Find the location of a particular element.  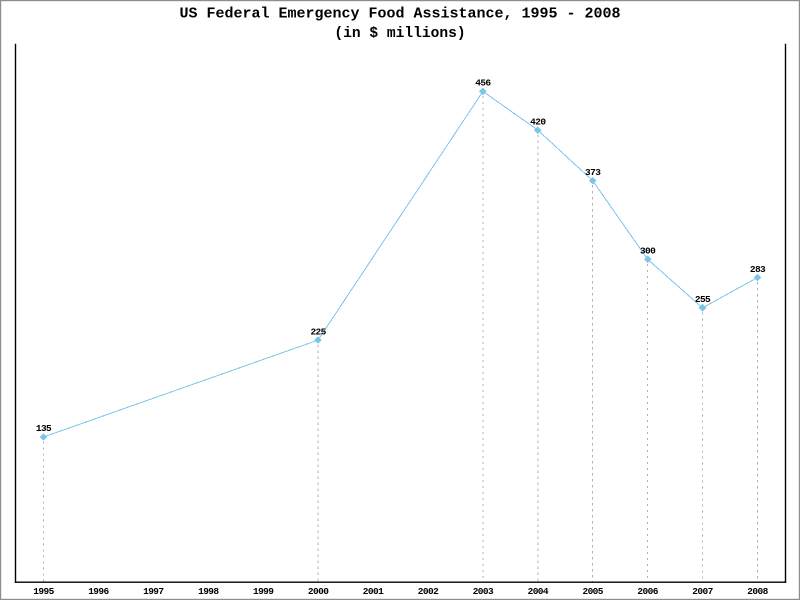

svg-text: 2005 is located at coordinates (592, 591).